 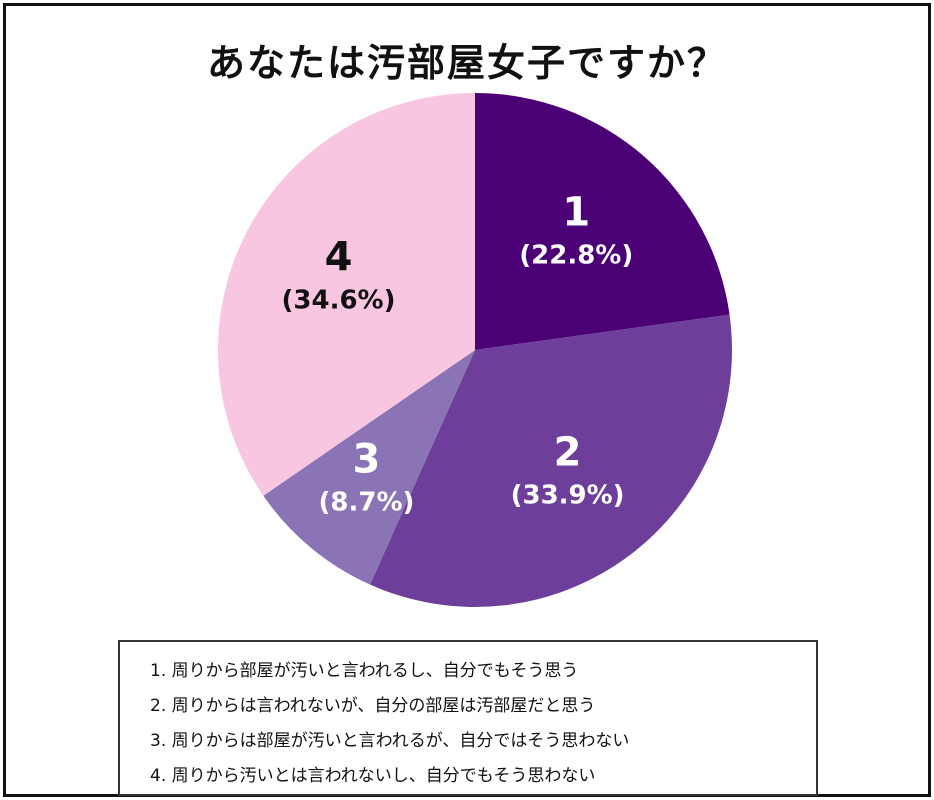 What do you see at coordinates (568, 495) in the screenshot?
I see `slice-percent-2: (33.9%)` at bounding box center [568, 495].